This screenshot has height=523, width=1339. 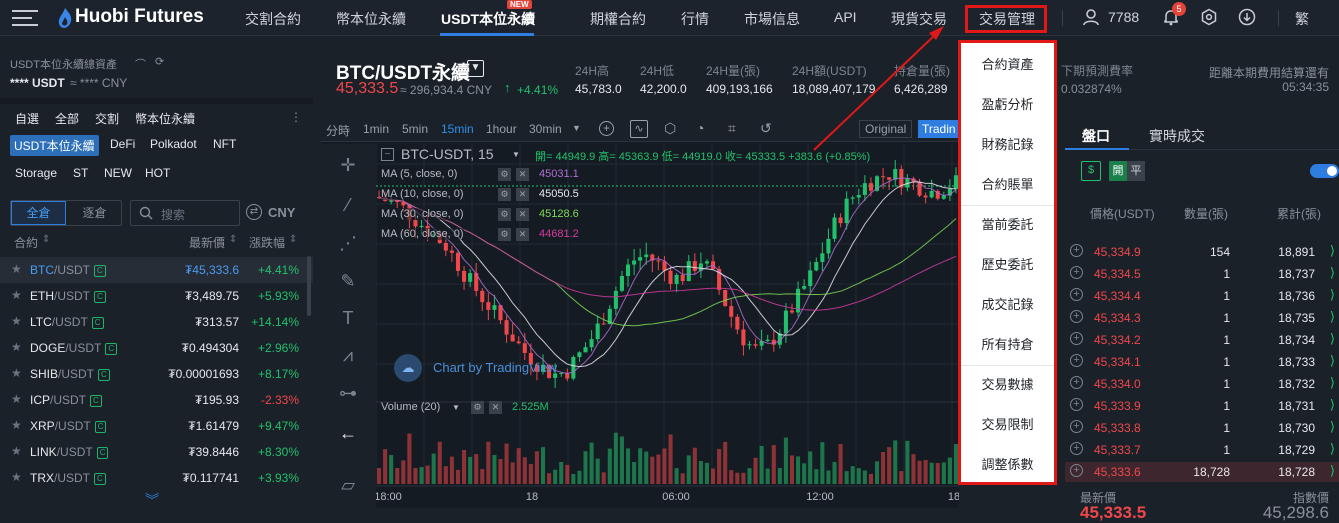 What do you see at coordinates (273, 19) in the screenshot?
I see `nav-delivery: 交割合約` at bounding box center [273, 19].